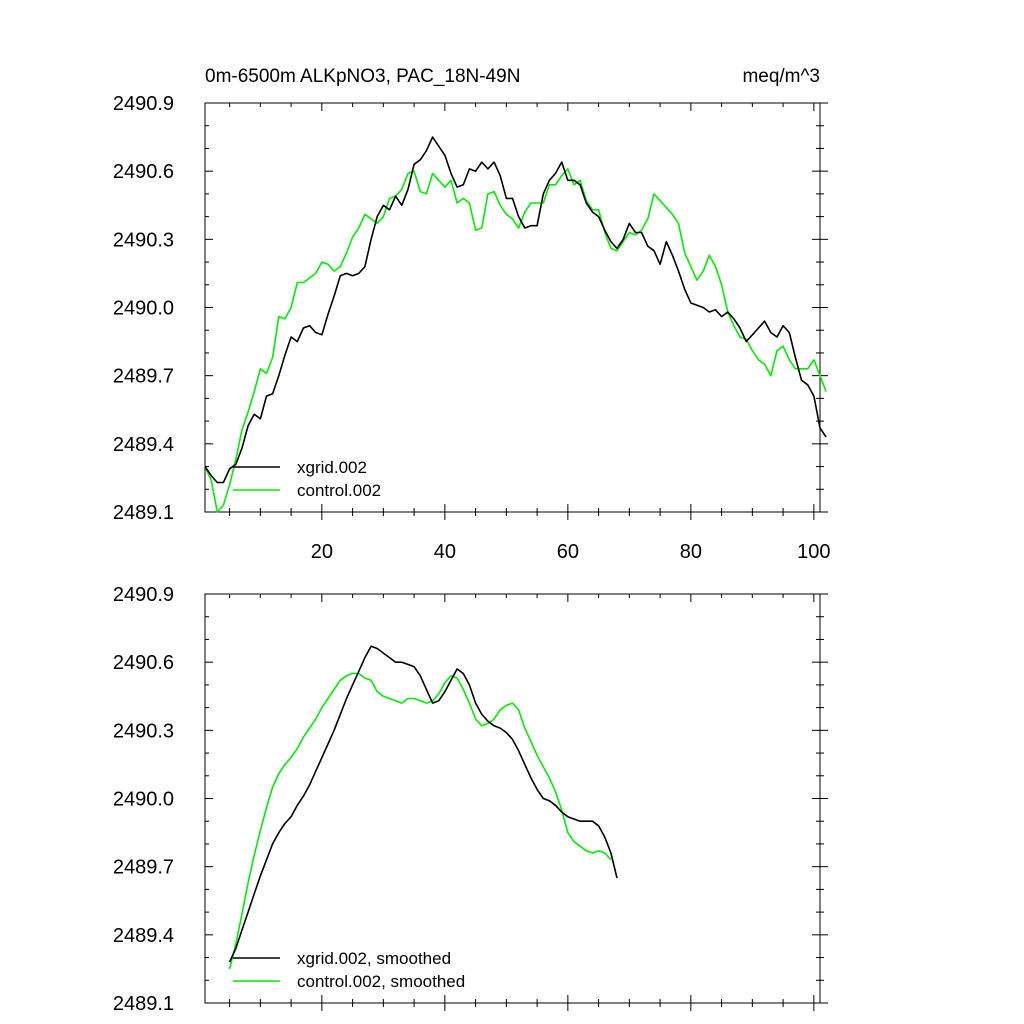 This screenshot has width=1024, height=1024. Describe the element at coordinates (143, 445) in the screenshot. I see `top-ytick-label: 2489.4` at that location.